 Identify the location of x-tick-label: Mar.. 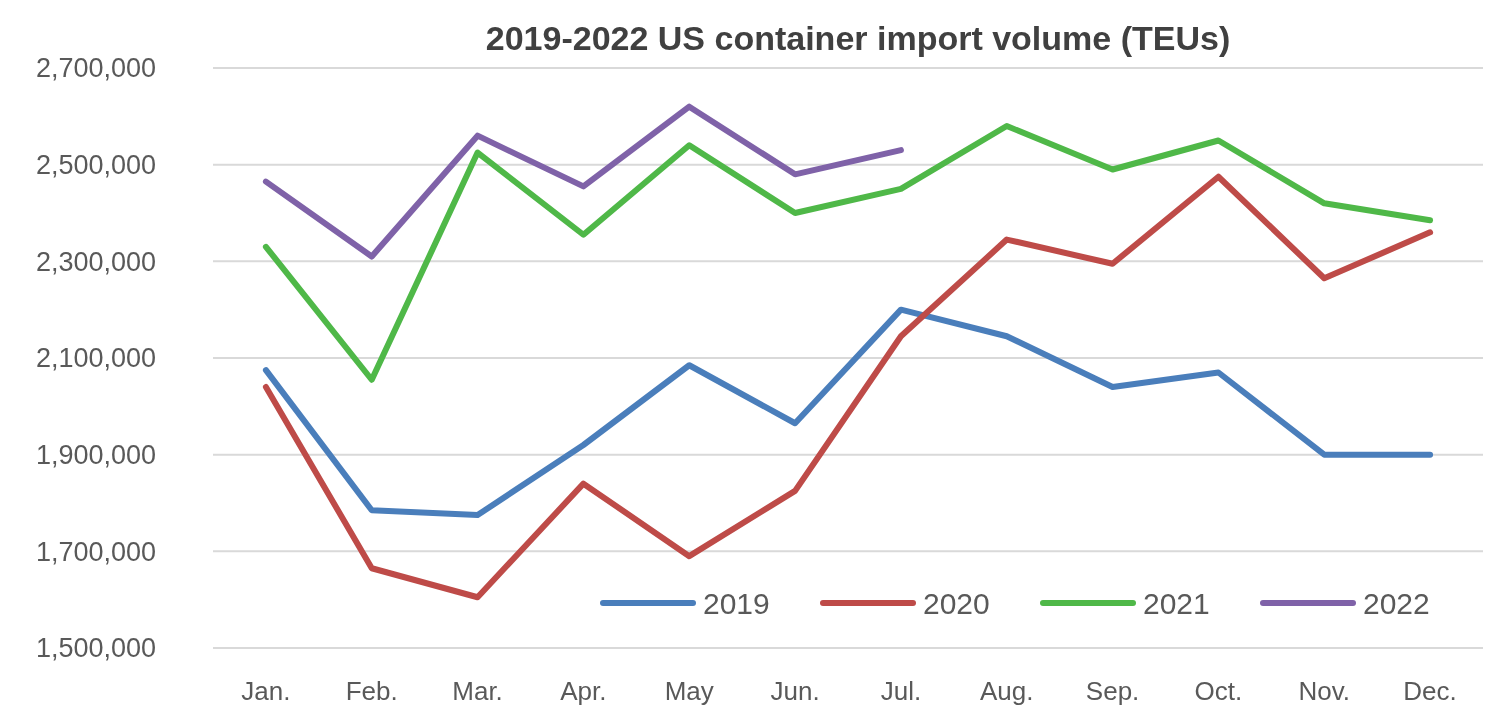
(477, 691).